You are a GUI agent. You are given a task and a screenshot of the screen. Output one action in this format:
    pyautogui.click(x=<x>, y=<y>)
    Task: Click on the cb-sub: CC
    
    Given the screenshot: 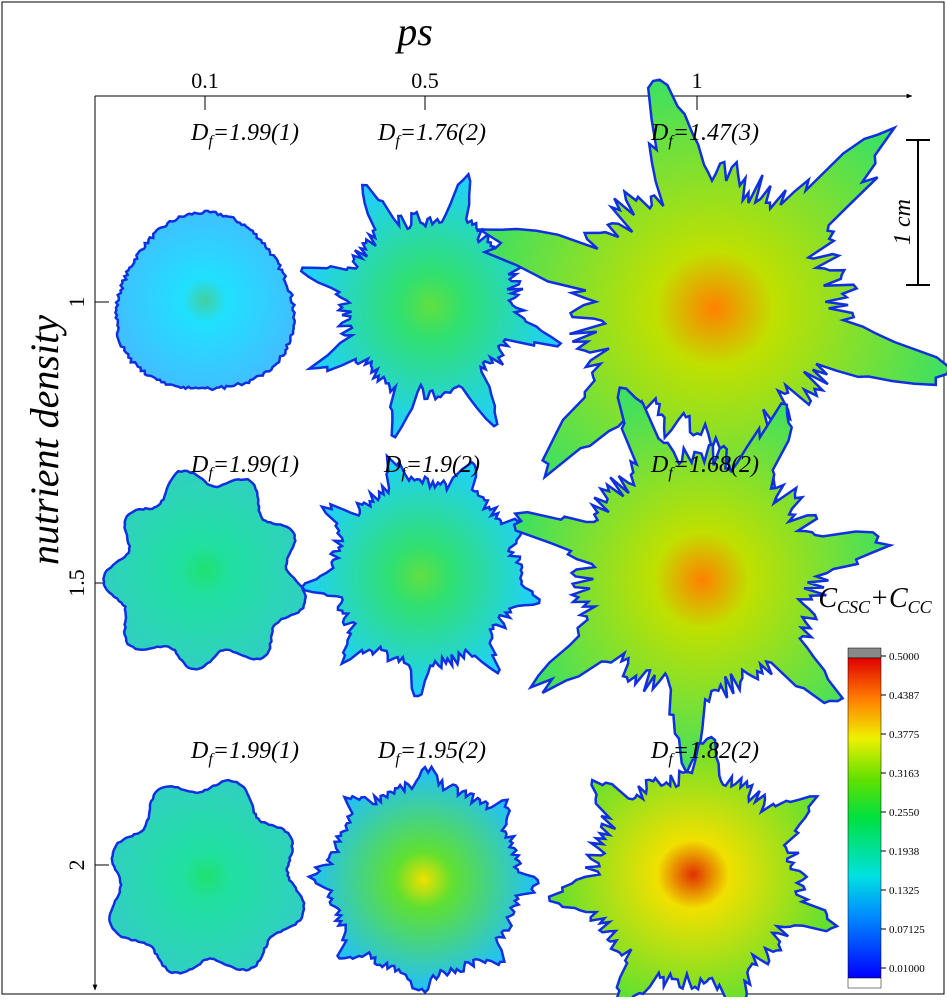 What is the action you would take?
    pyautogui.click(x=920, y=607)
    